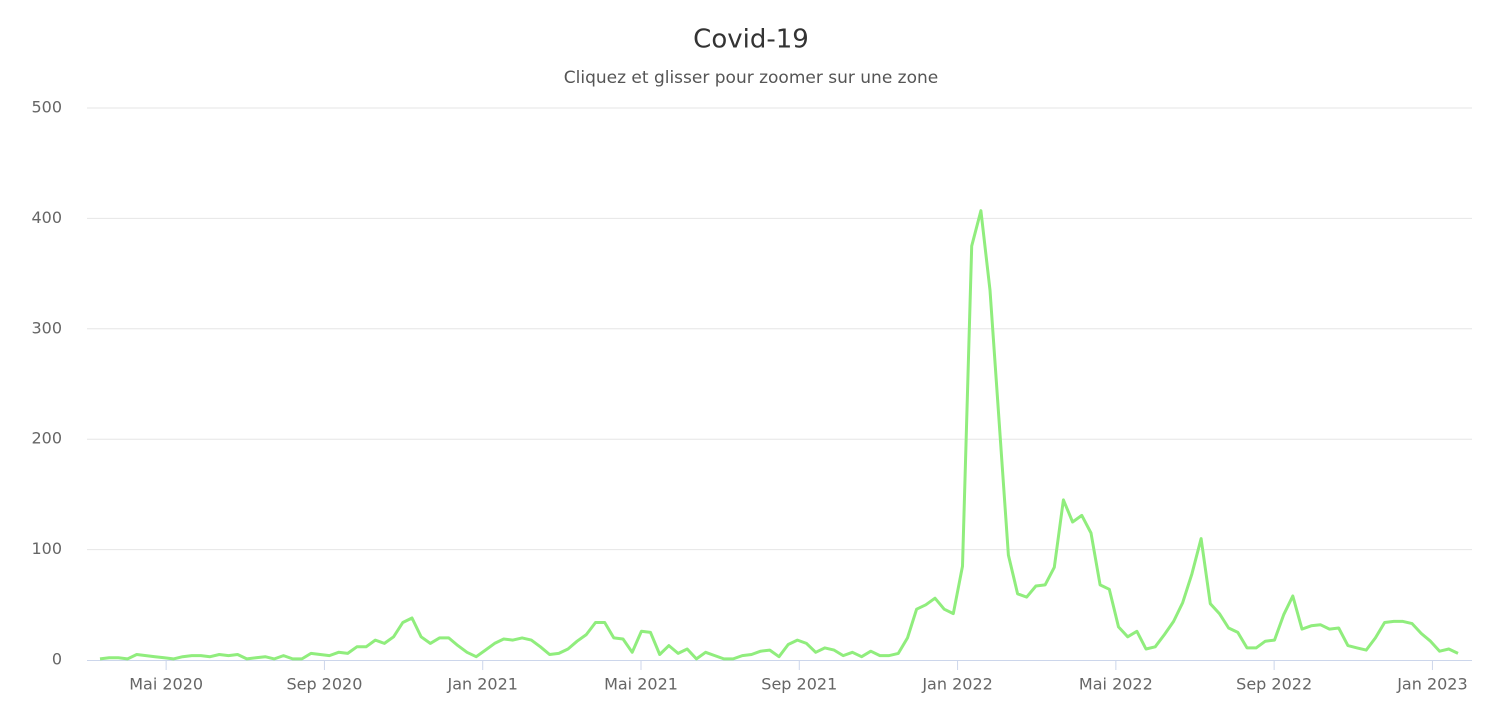  What do you see at coordinates (46, 107) in the screenshot?
I see `y-tick-label: 500` at bounding box center [46, 107].